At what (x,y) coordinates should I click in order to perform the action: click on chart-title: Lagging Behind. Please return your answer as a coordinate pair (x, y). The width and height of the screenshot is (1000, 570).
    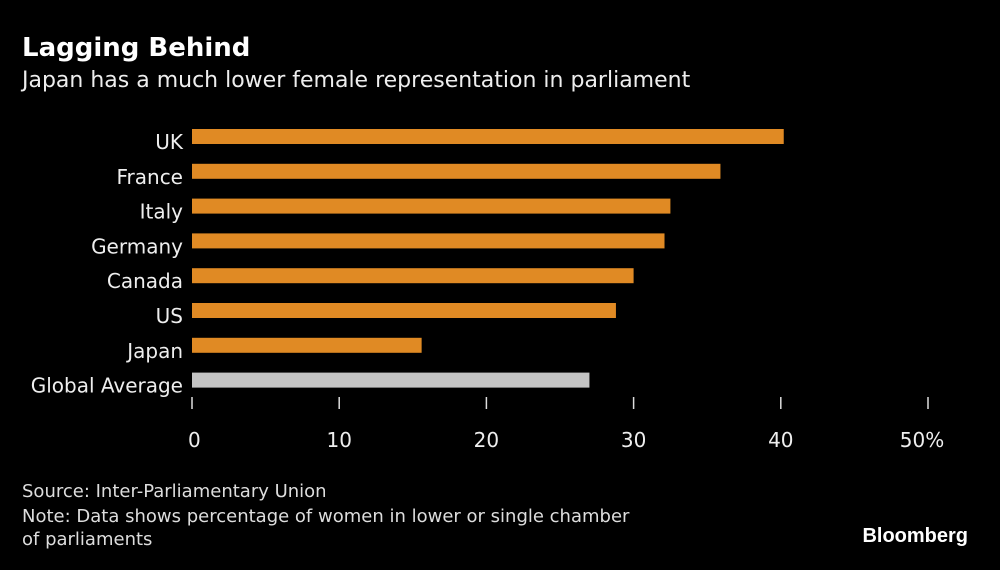
    Looking at the image, I should click on (136, 48).